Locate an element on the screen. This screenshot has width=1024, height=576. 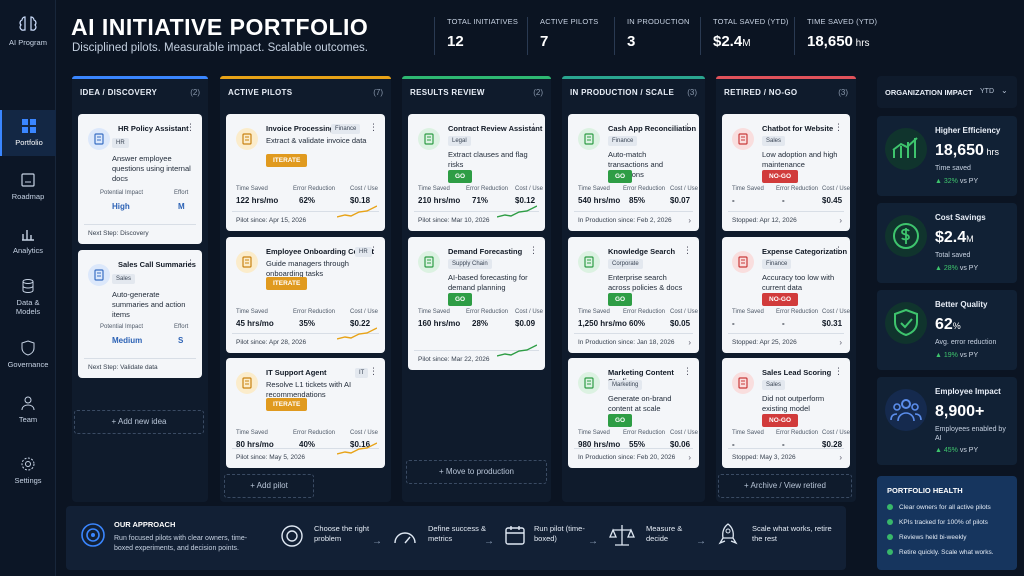
metric-value: Medium is located at coordinates (127, 340).